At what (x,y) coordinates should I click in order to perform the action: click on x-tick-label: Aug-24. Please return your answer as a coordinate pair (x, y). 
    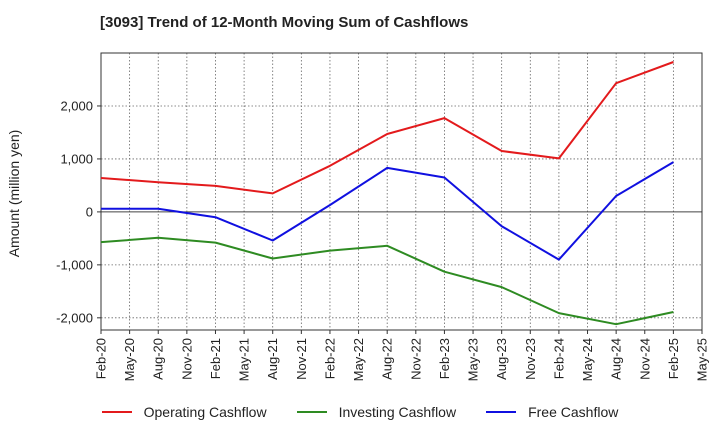
    Looking at the image, I should click on (616, 359).